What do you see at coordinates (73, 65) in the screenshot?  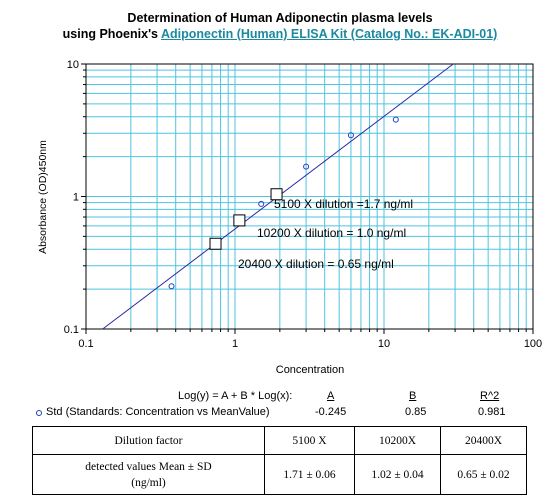 I see `y-tick-label: 10` at bounding box center [73, 65].